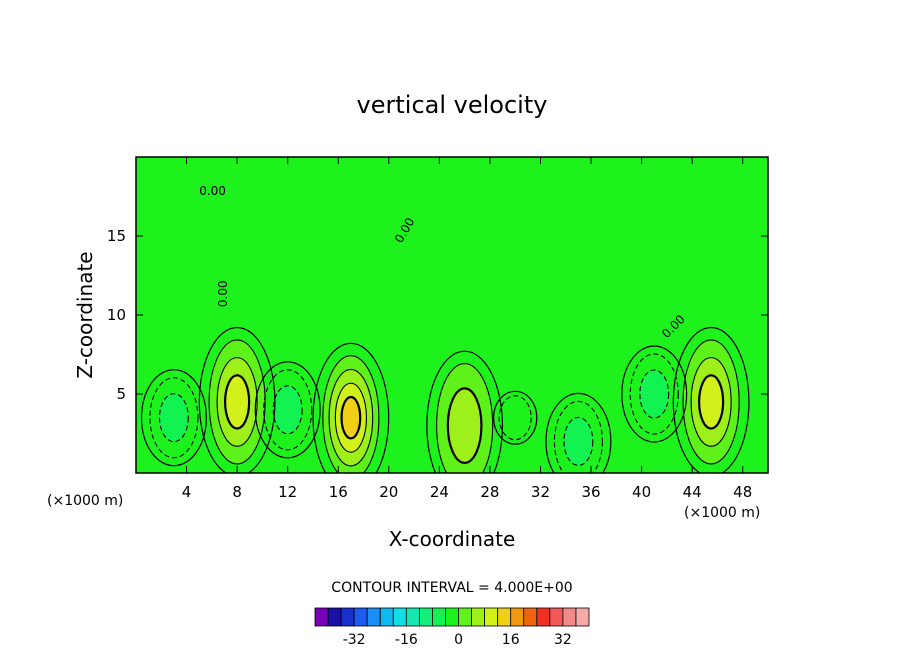 The height and width of the screenshot is (658, 904). What do you see at coordinates (540, 492) in the screenshot?
I see `x-tick-label: 32` at bounding box center [540, 492].